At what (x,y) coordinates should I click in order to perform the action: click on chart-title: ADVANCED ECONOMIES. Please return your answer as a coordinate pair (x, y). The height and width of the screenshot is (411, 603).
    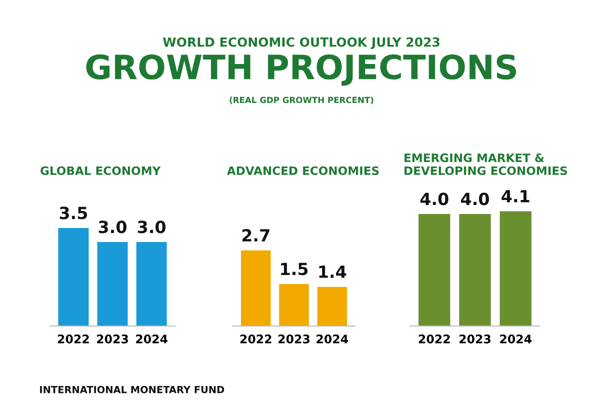
    Looking at the image, I should click on (302, 171).